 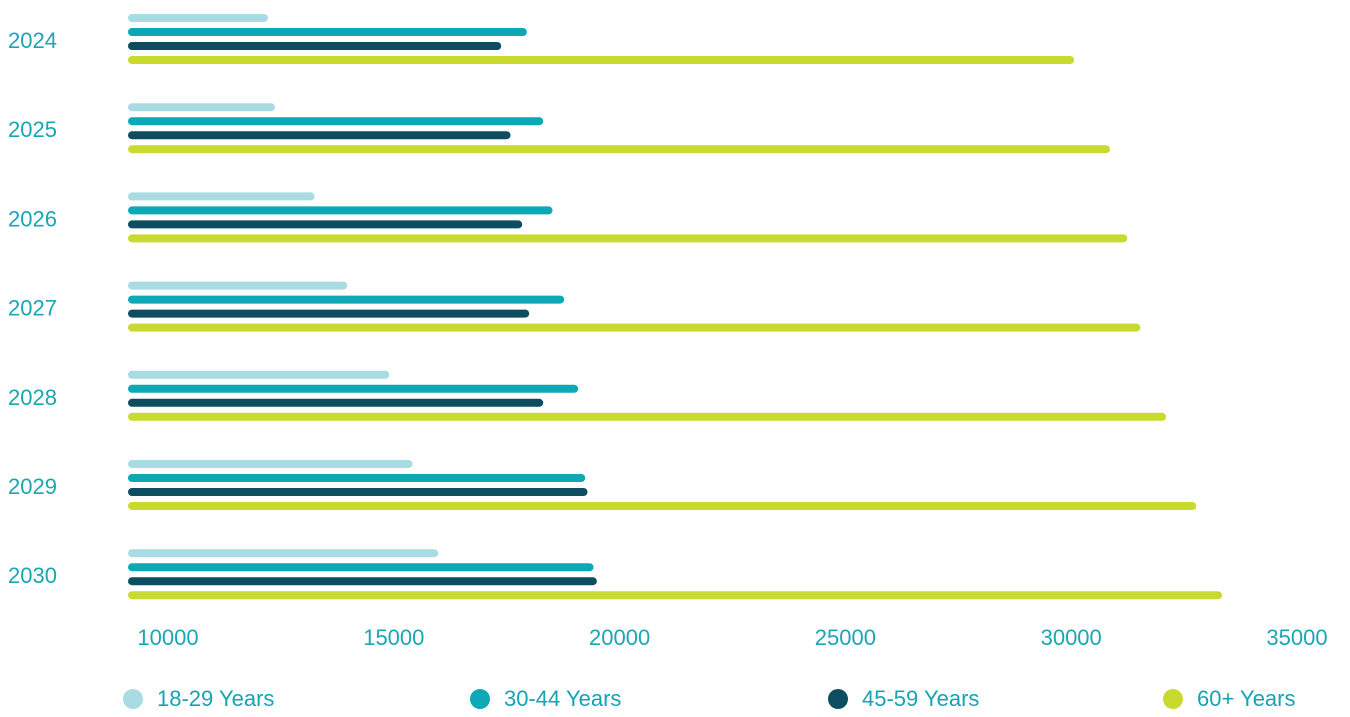 I want to click on category-label-2024: 2024, so click(x=32, y=40).